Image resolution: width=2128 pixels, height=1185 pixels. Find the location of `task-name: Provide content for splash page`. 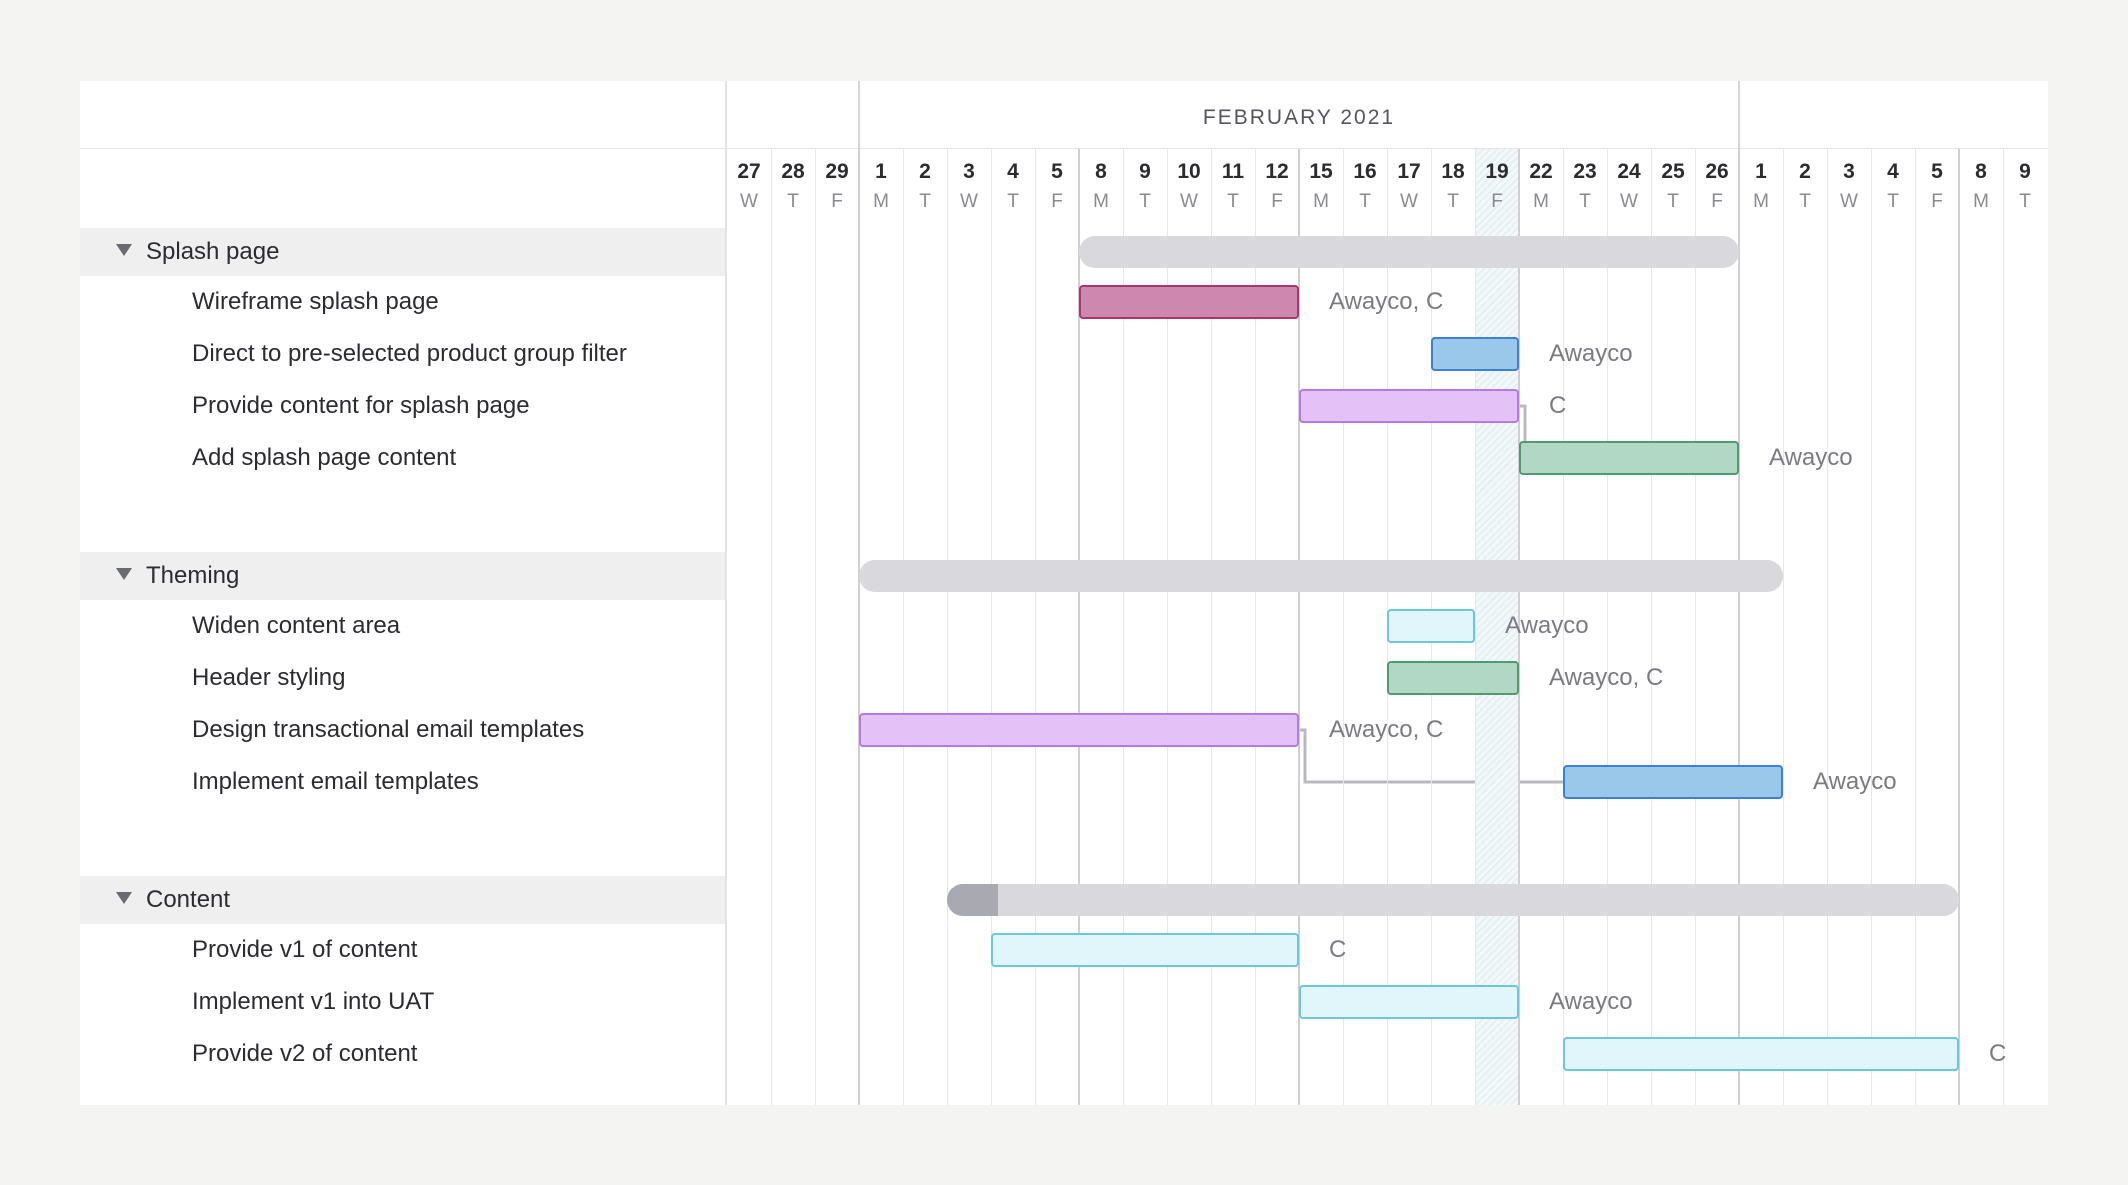

task-name: Provide content for splash page is located at coordinates (361, 405).